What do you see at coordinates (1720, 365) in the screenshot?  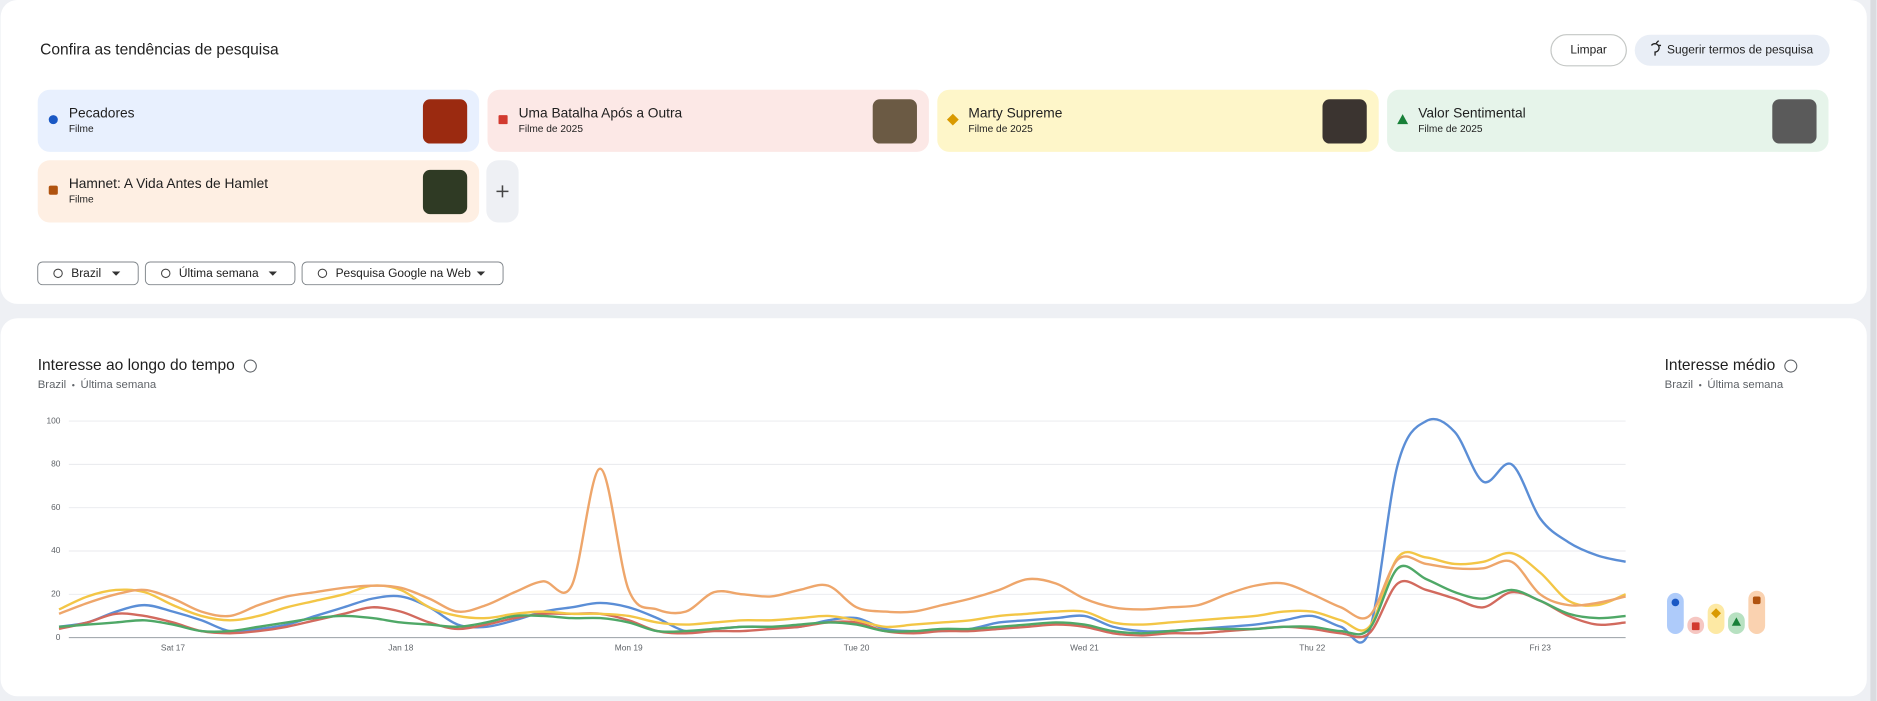 I see `chart-title: Interesse médio` at bounding box center [1720, 365].